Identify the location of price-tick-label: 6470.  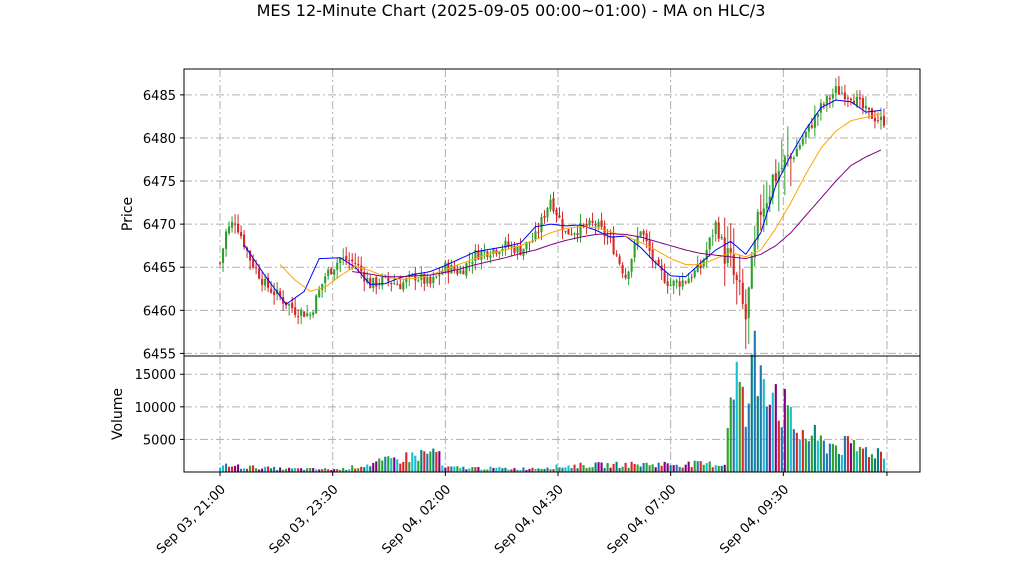
(159, 225).